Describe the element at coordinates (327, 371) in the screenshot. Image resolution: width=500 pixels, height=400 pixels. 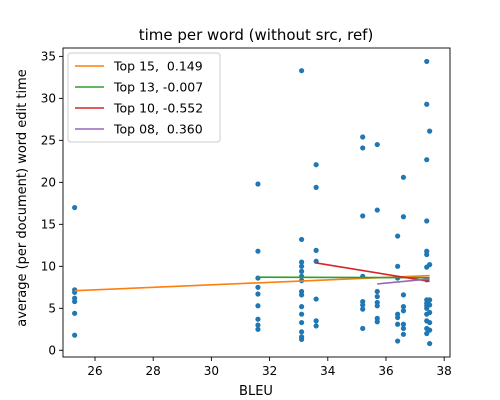
I see `x-tick-label-4: 34` at that location.